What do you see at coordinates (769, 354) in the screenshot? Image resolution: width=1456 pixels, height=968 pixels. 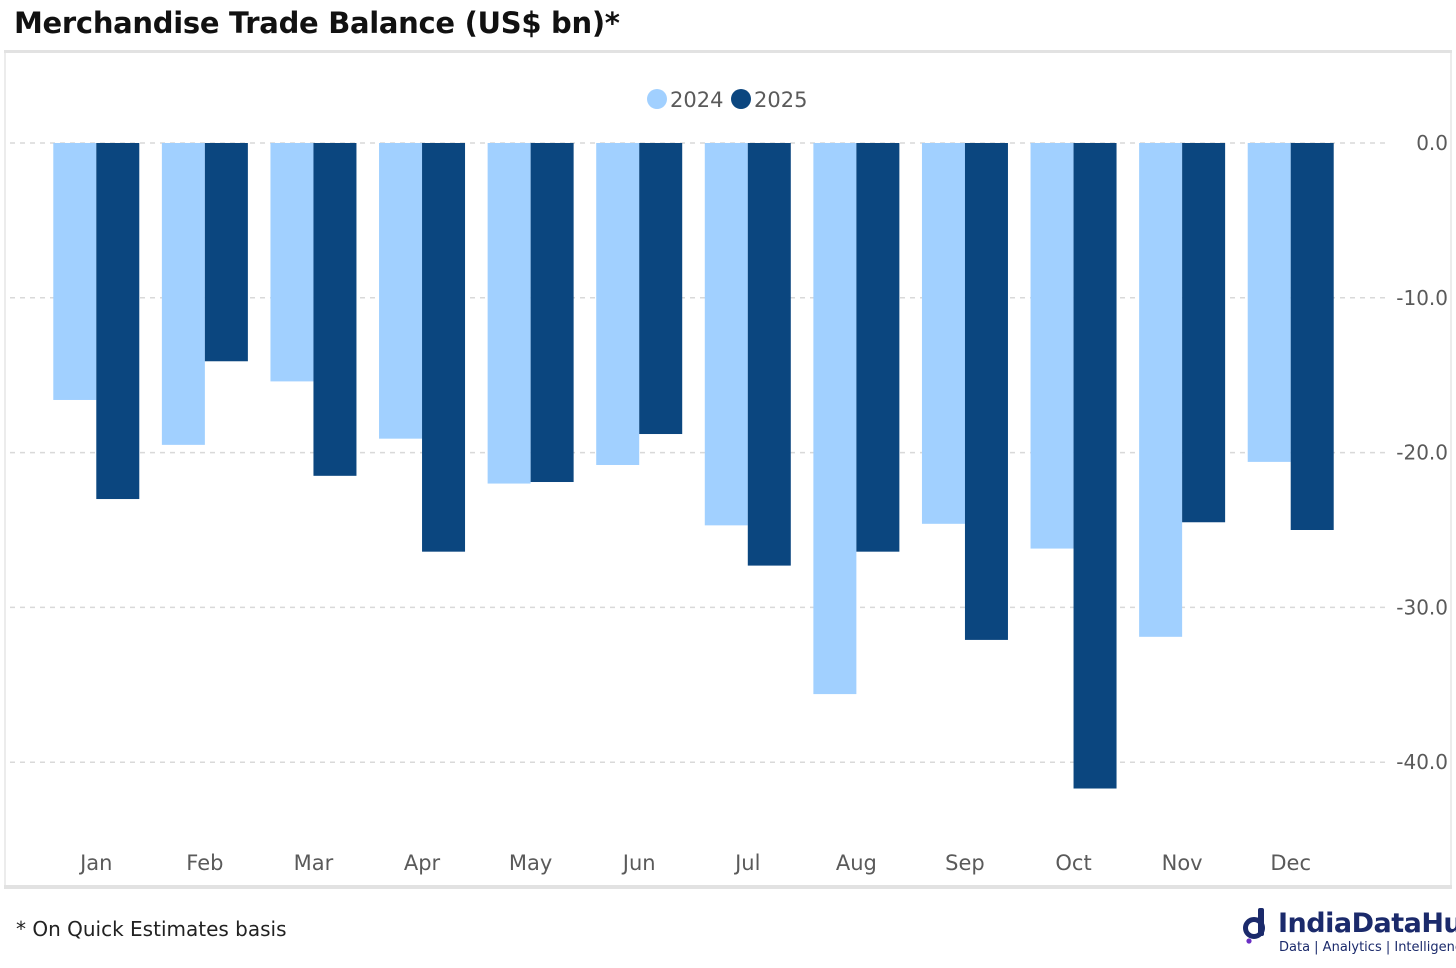 I see `bar-2025-jul` at bounding box center [769, 354].